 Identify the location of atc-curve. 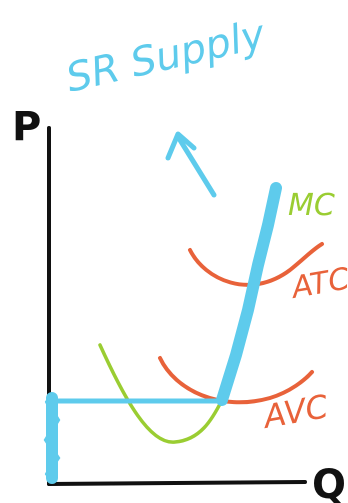
(256, 264).